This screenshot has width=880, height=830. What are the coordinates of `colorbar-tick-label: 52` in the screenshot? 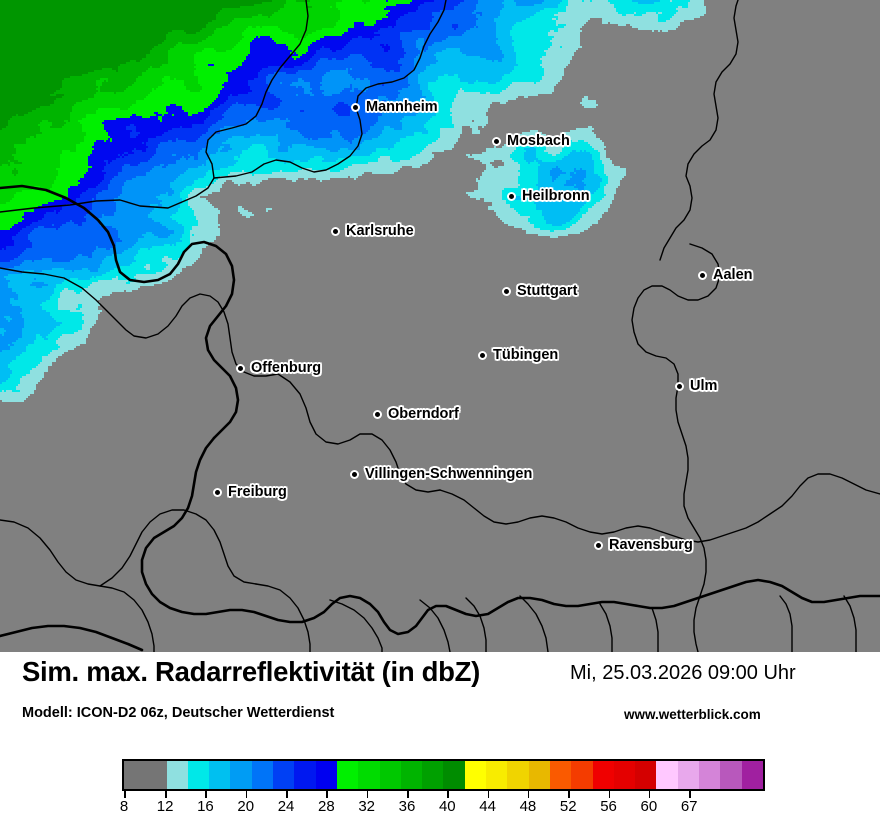 It's located at (568, 806).